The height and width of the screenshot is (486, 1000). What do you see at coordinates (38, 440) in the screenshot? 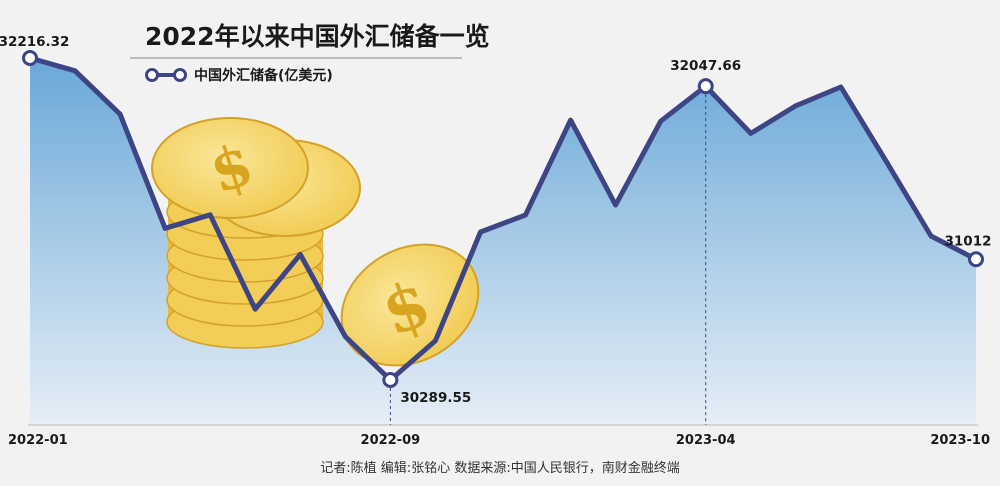
I see `x-tick-label: 2022-01` at bounding box center [38, 440].